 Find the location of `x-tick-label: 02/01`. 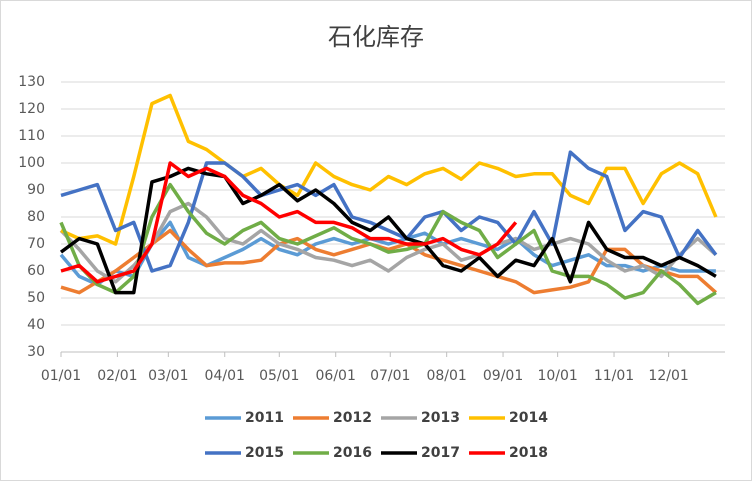

x-tick-label: 02/01 is located at coordinates (117, 376).